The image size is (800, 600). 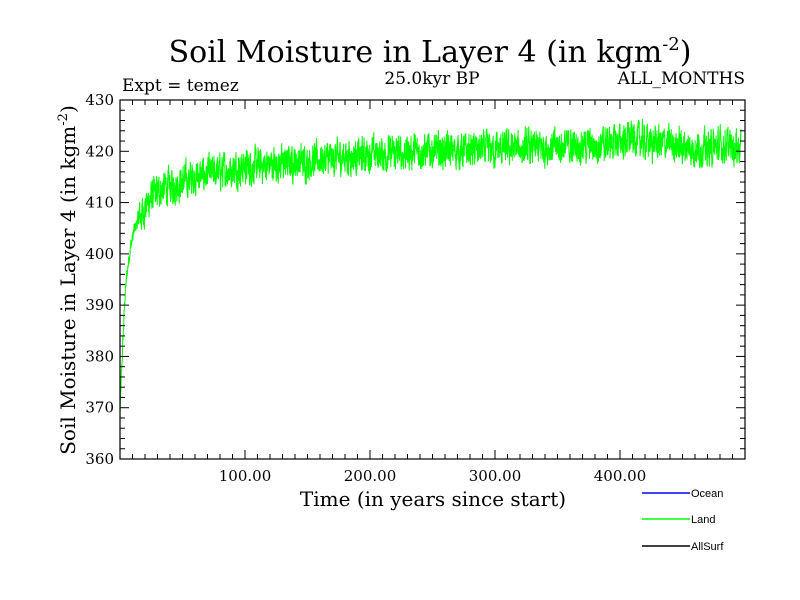 I want to click on experiment-label: Expt = temez, so click(x=180, y=86).